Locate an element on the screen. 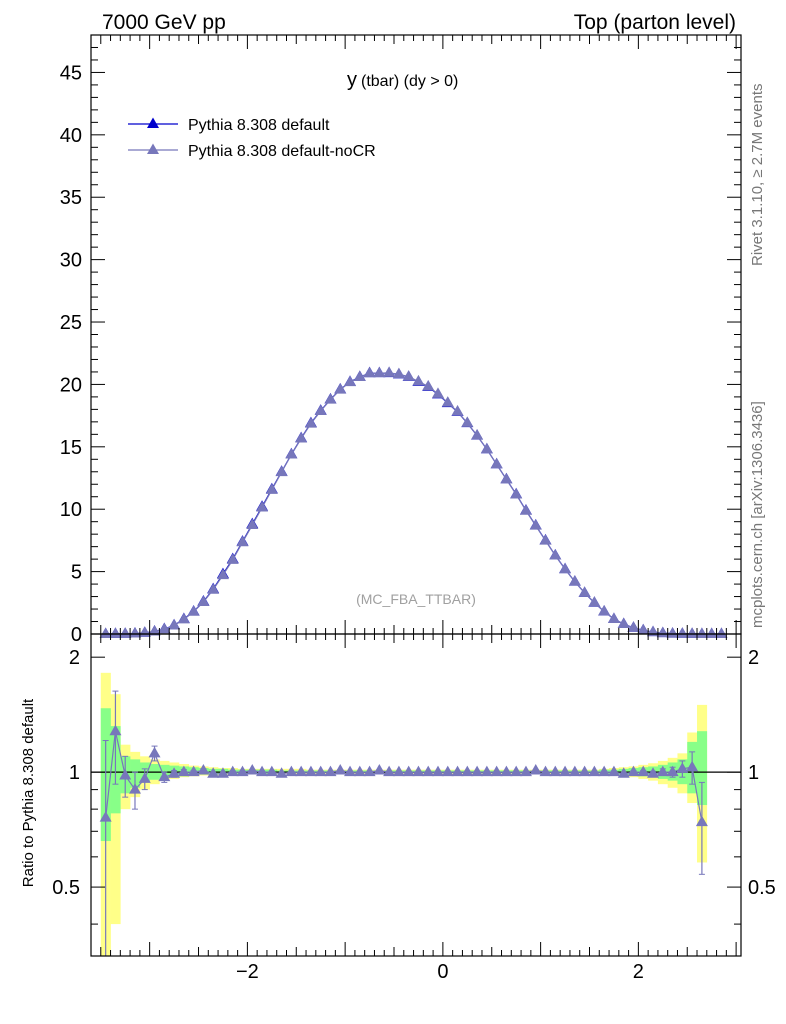  main-y-tick-label-4: 20 is located at coordinates (71, 385).